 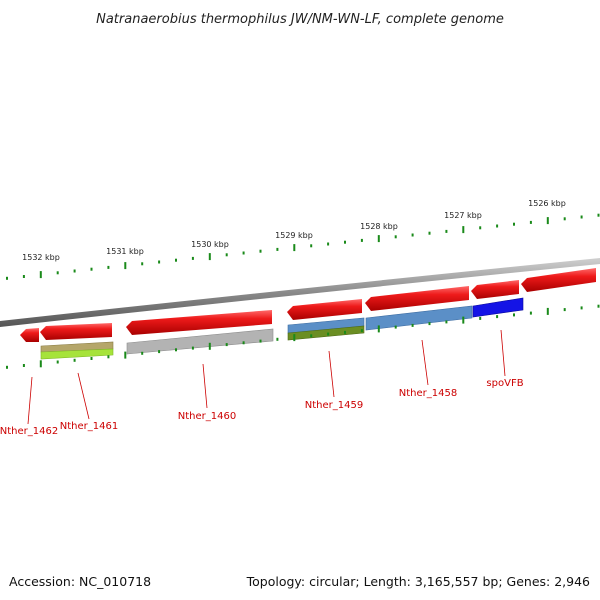 I want to click on accession-text: Accession: NC_010718, so click(x=80, y=581).